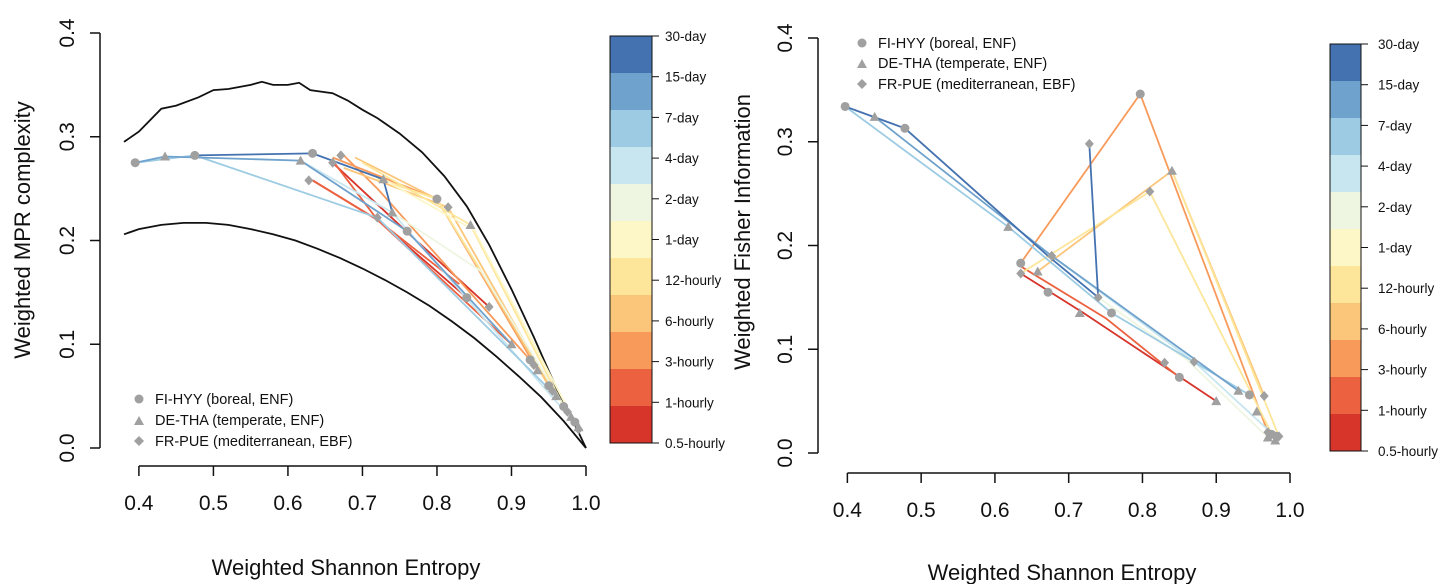  What do you see at coordinates (631, 55) in the screenshot?
I see `colorbar-swatch-30-day` at bounding box center [631, 55].